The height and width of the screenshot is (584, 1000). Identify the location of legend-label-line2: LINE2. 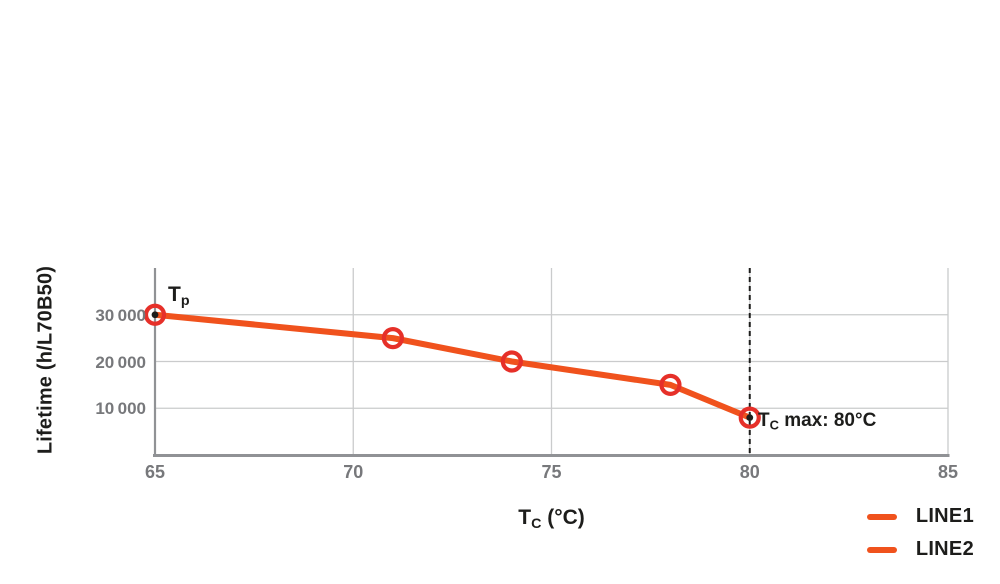
(944, 549).